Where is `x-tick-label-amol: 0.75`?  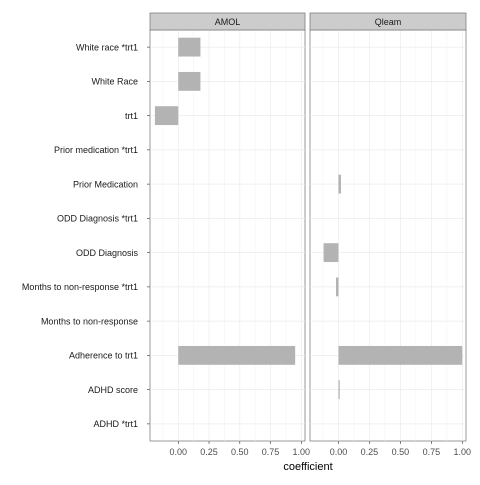 x-tick-label-amol: 0.75 is located at coordinates (271, 452).